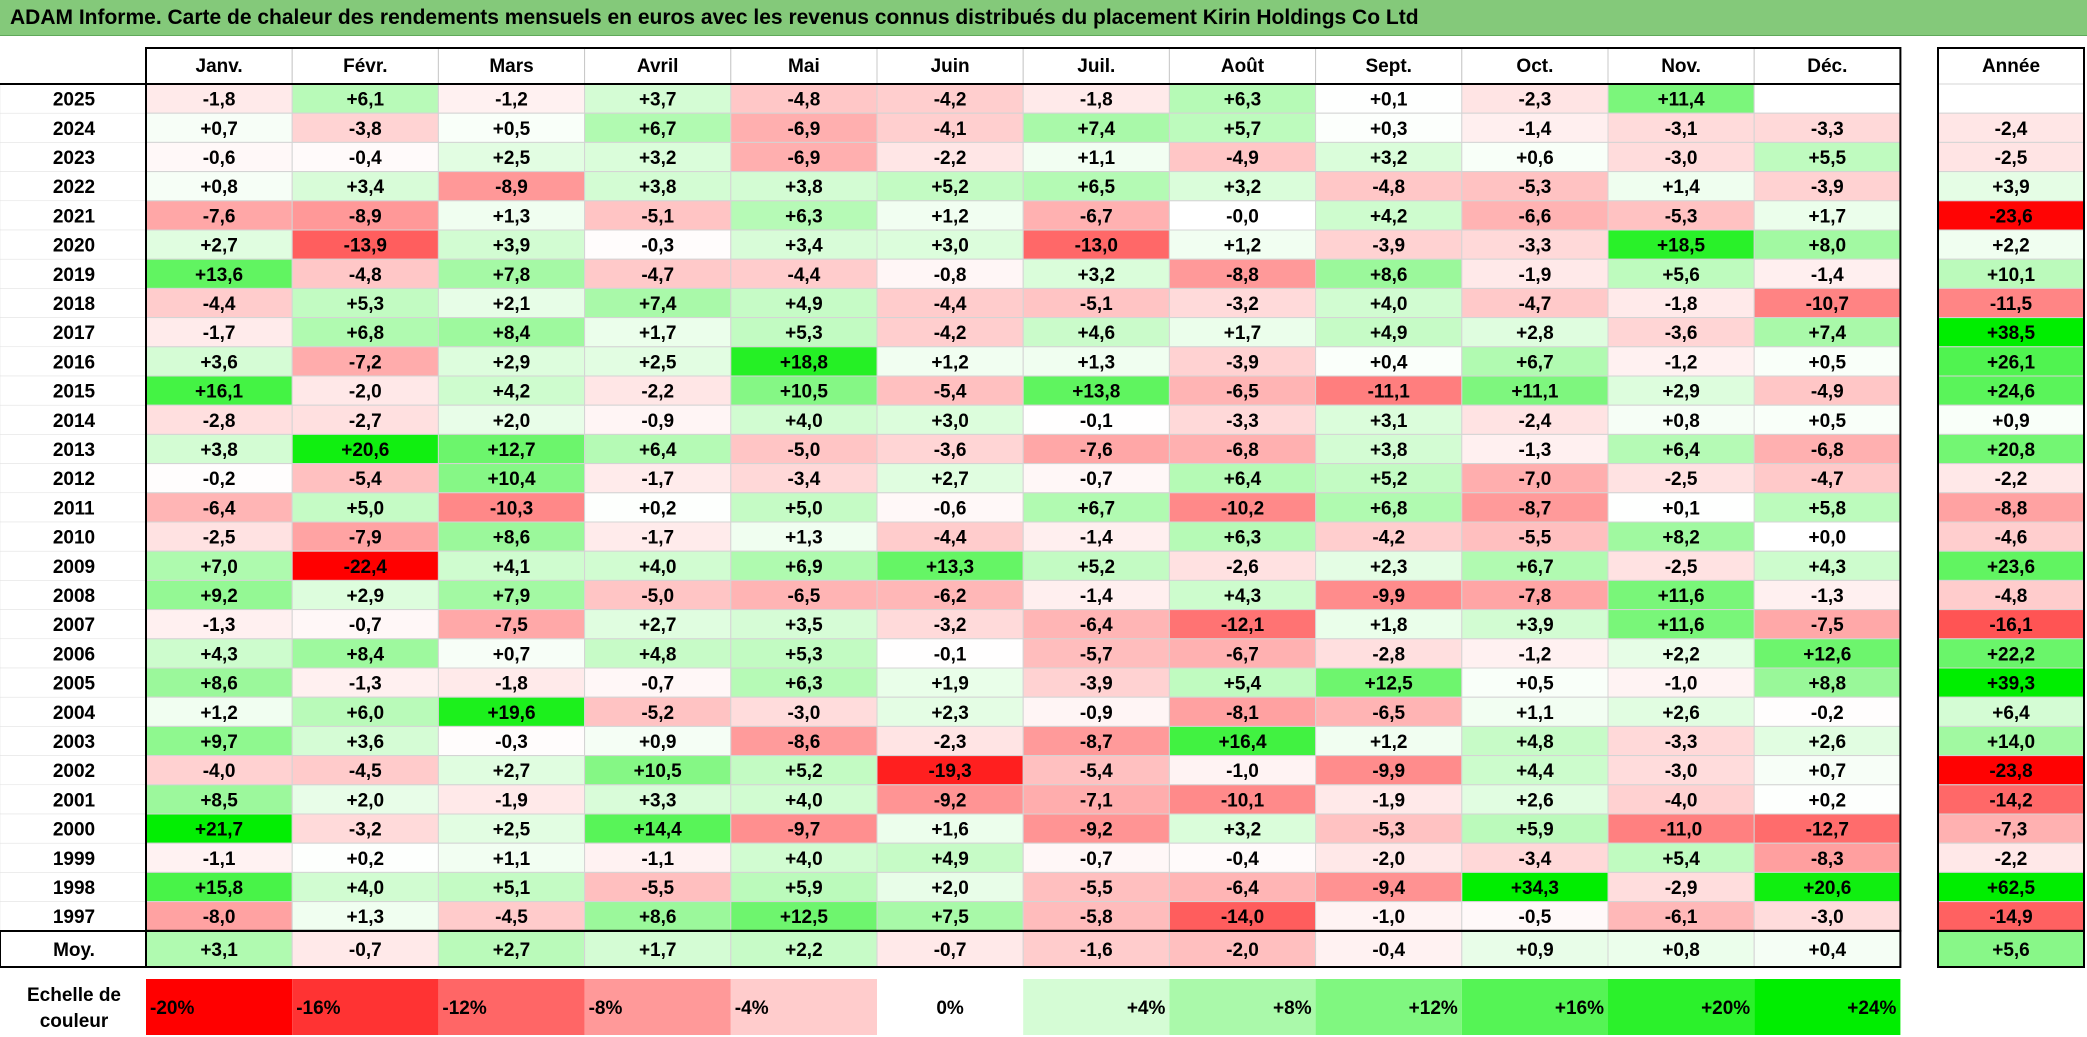 The width and height of the screenshot is (2087, 1037). I want to click on month-header: Sept., so click(1388, 66).